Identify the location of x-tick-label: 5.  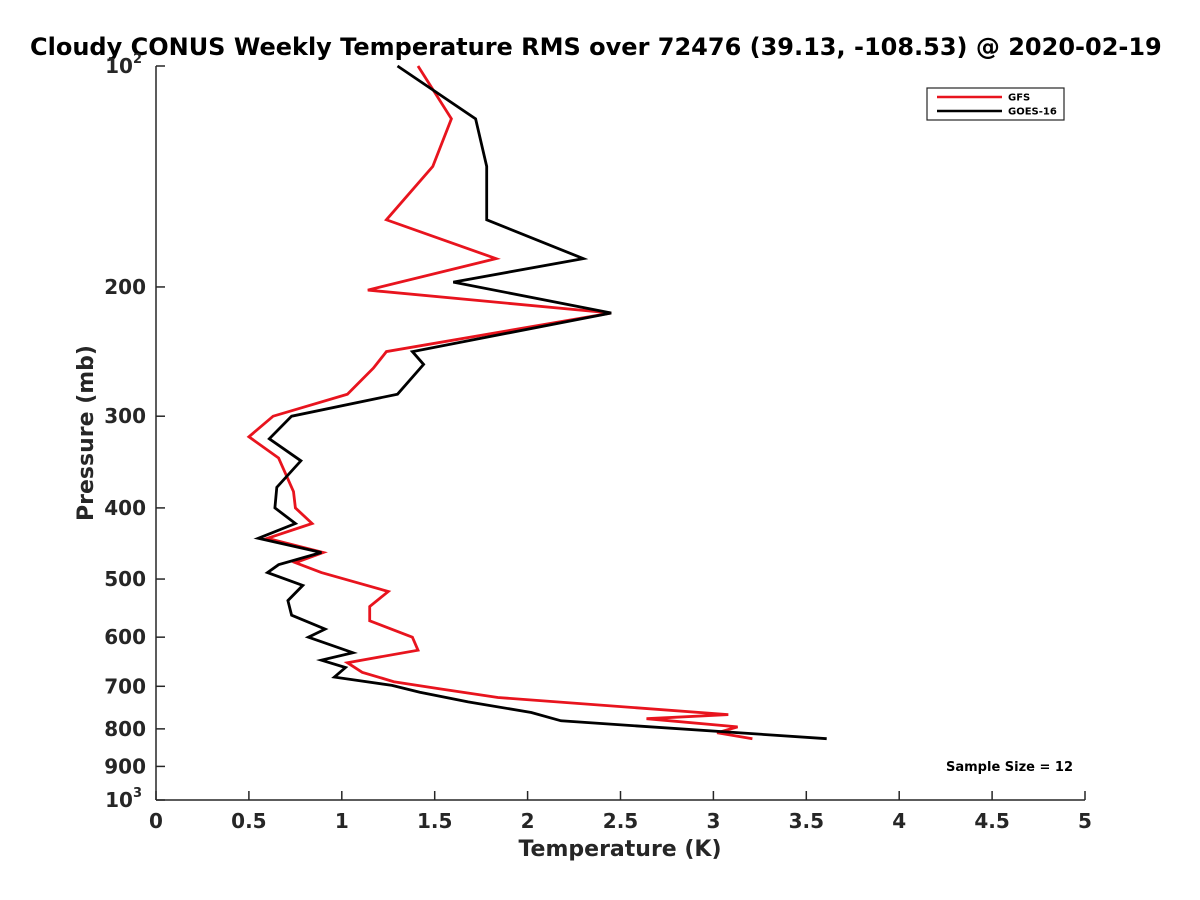
(1085, 821).